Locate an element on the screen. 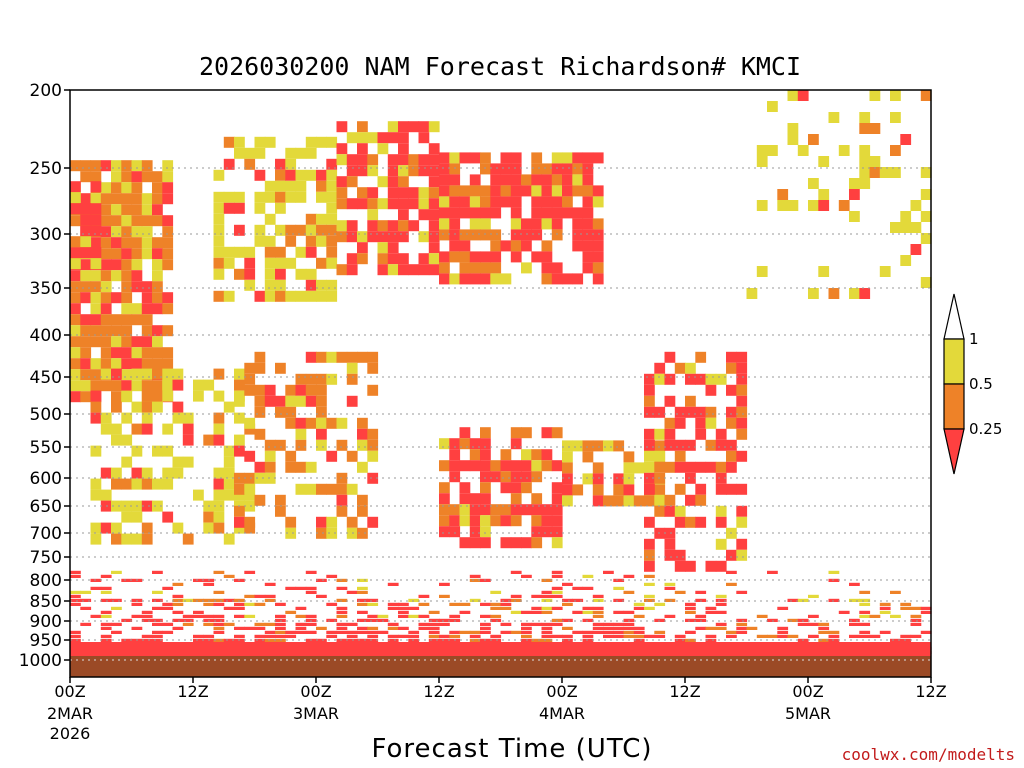  legend-label: 0.5 is located at coordinates (981, 384).